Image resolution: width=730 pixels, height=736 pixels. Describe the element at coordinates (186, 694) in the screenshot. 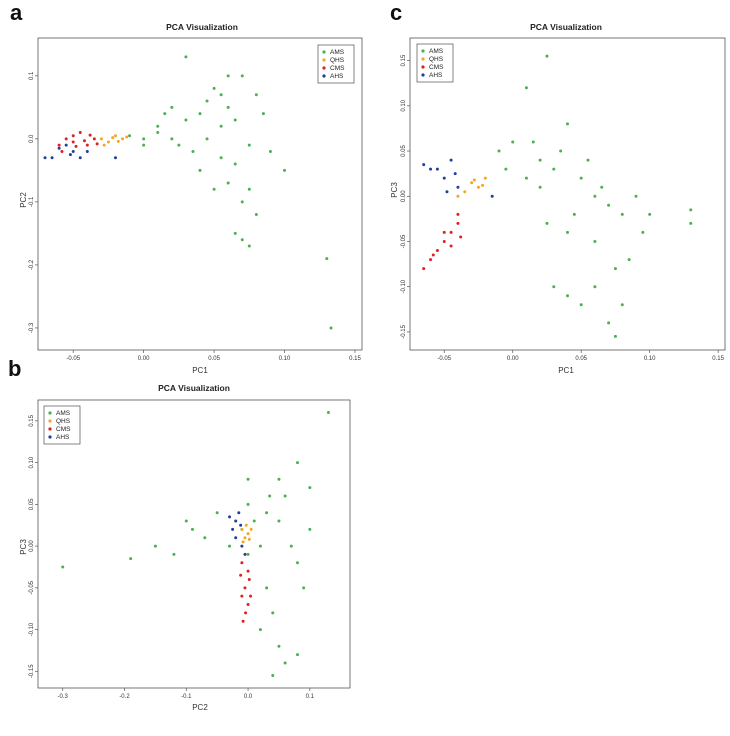

I see `plot-b-xticks: -0.3 -0.2 -0.1 0.0 0.1` at that location.